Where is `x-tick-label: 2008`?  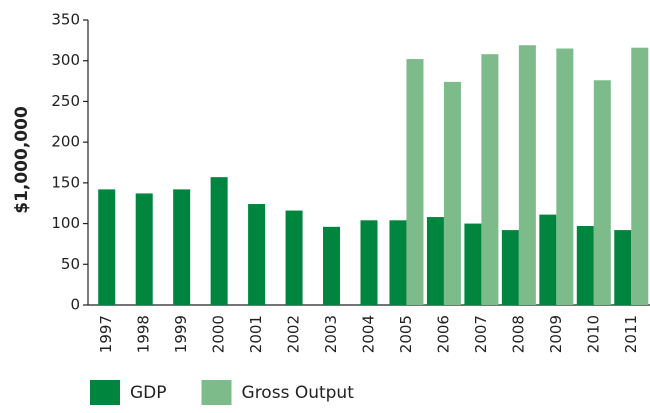 x-tick-label: 2008 is located at coordinates (518, 334).